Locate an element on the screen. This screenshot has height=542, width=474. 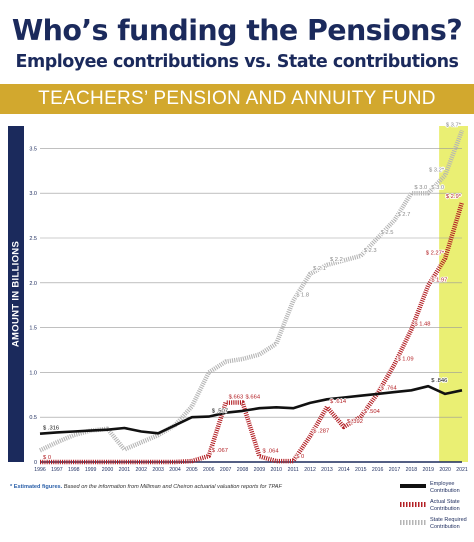
x-tick-label: 2012 is located at coordinates (310, 470).